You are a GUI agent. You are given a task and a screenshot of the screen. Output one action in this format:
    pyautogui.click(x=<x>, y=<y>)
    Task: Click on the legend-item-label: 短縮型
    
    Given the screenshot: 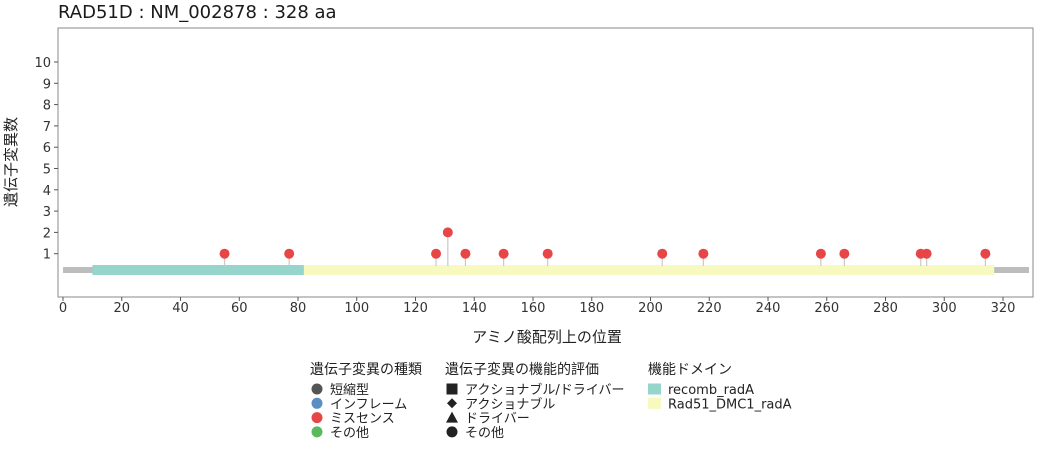 What is the action you would take?
    pyautogui.click(x=349, y=390)
    